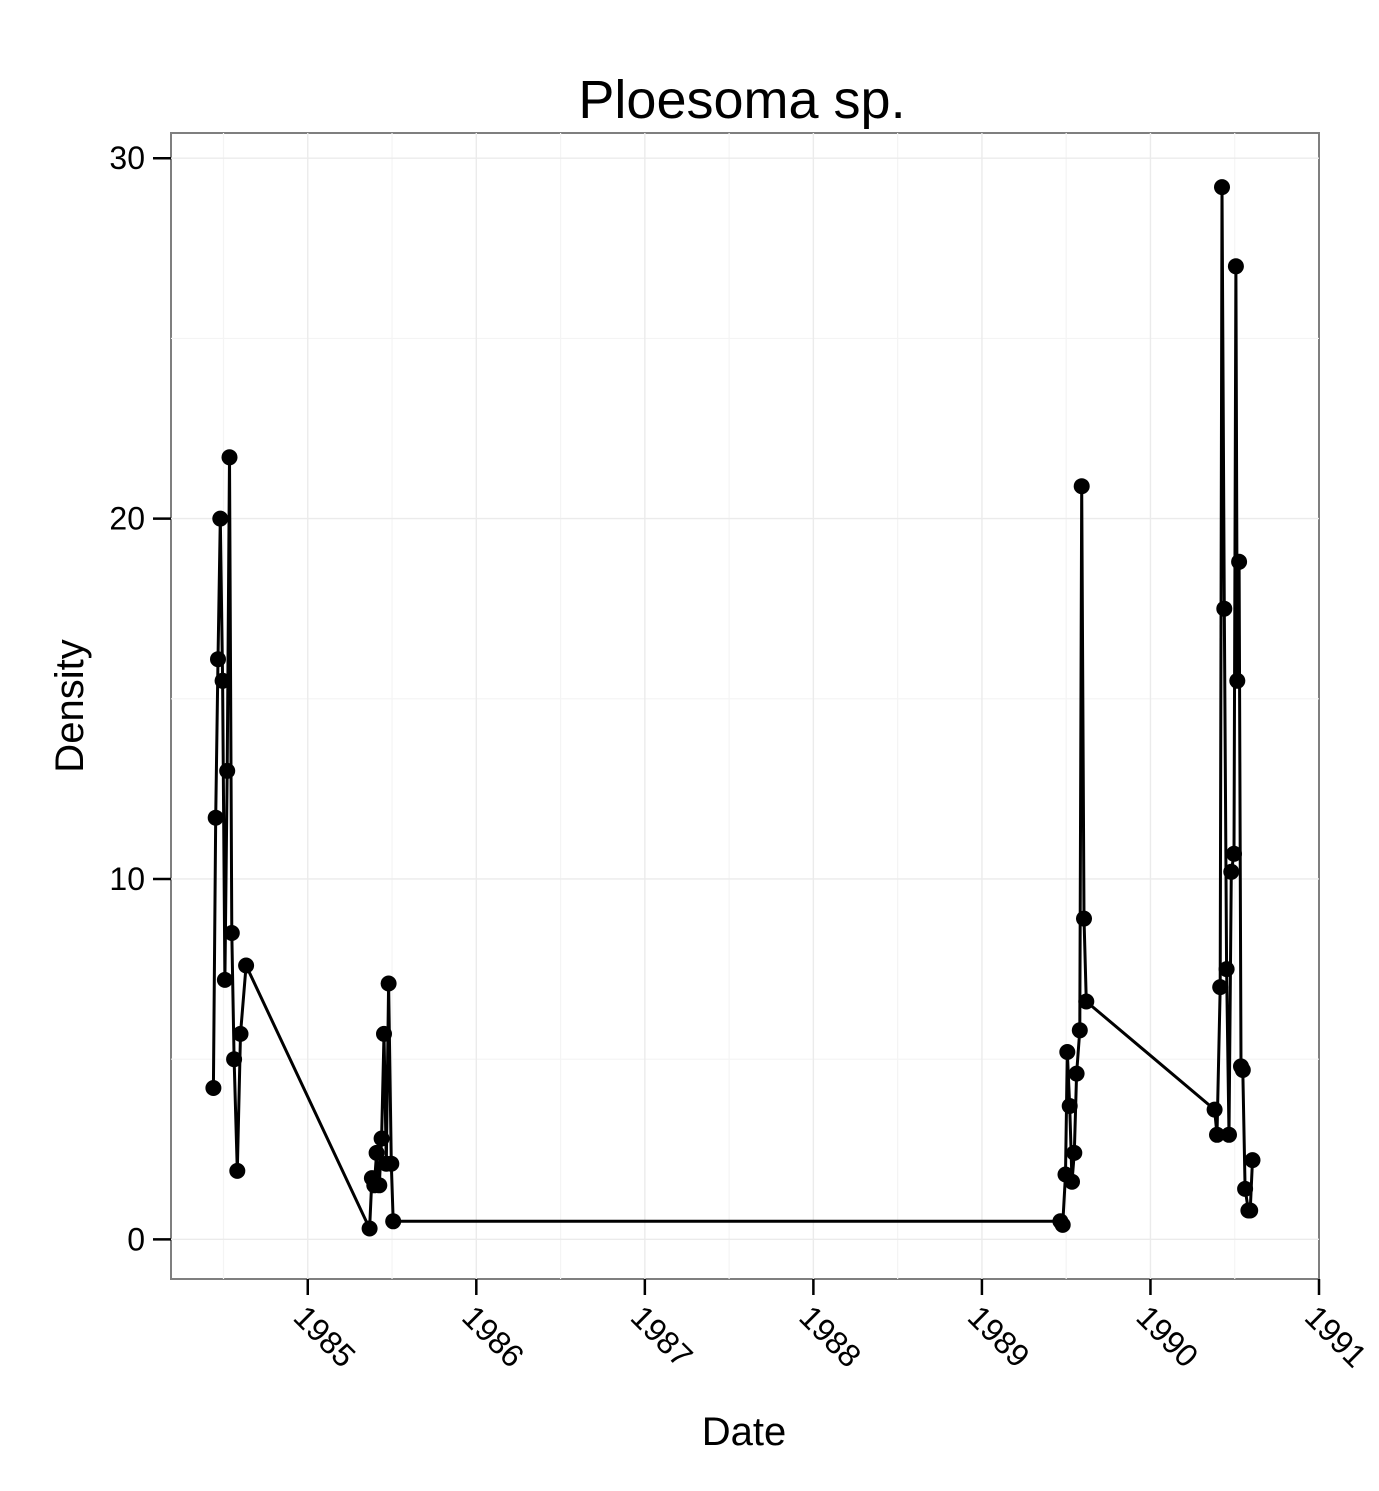  I want to click on y-tick-label: 0, so click(136, 1239).